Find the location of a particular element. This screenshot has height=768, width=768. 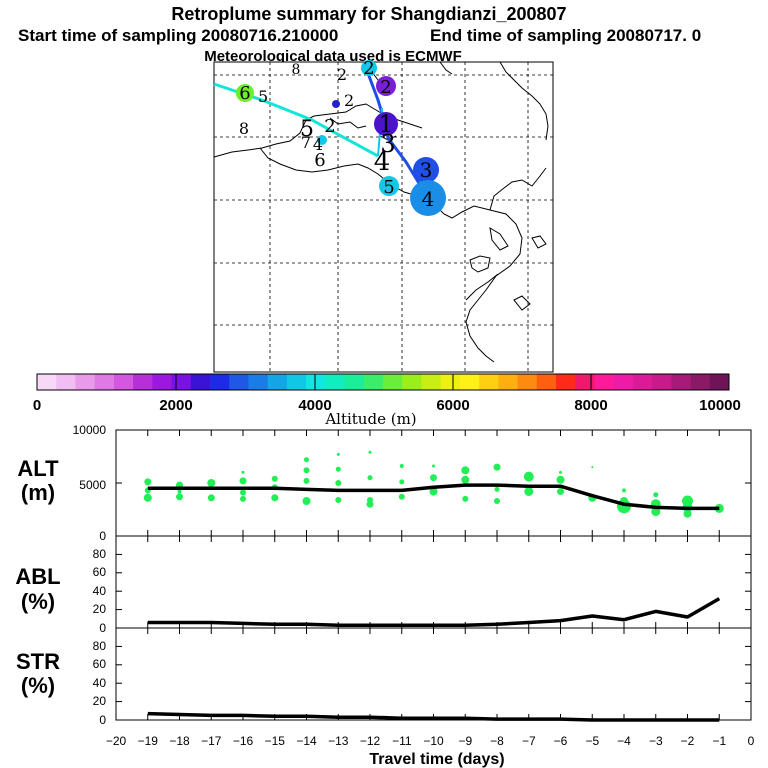

map-label: 7 is located at coordinates (306, 142).